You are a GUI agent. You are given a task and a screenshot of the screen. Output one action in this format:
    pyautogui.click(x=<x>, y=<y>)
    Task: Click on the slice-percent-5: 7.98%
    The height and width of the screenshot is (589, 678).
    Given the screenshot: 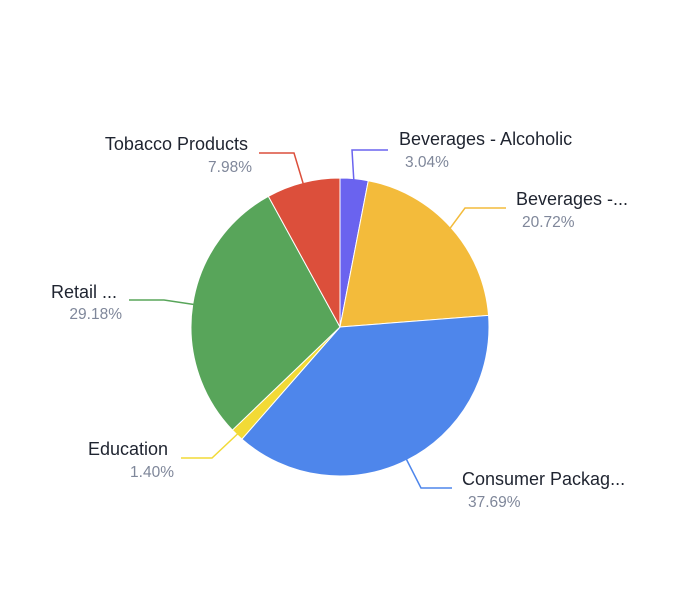 What is the action you would take?
    pyautogui.click(x=230, y=167)
    